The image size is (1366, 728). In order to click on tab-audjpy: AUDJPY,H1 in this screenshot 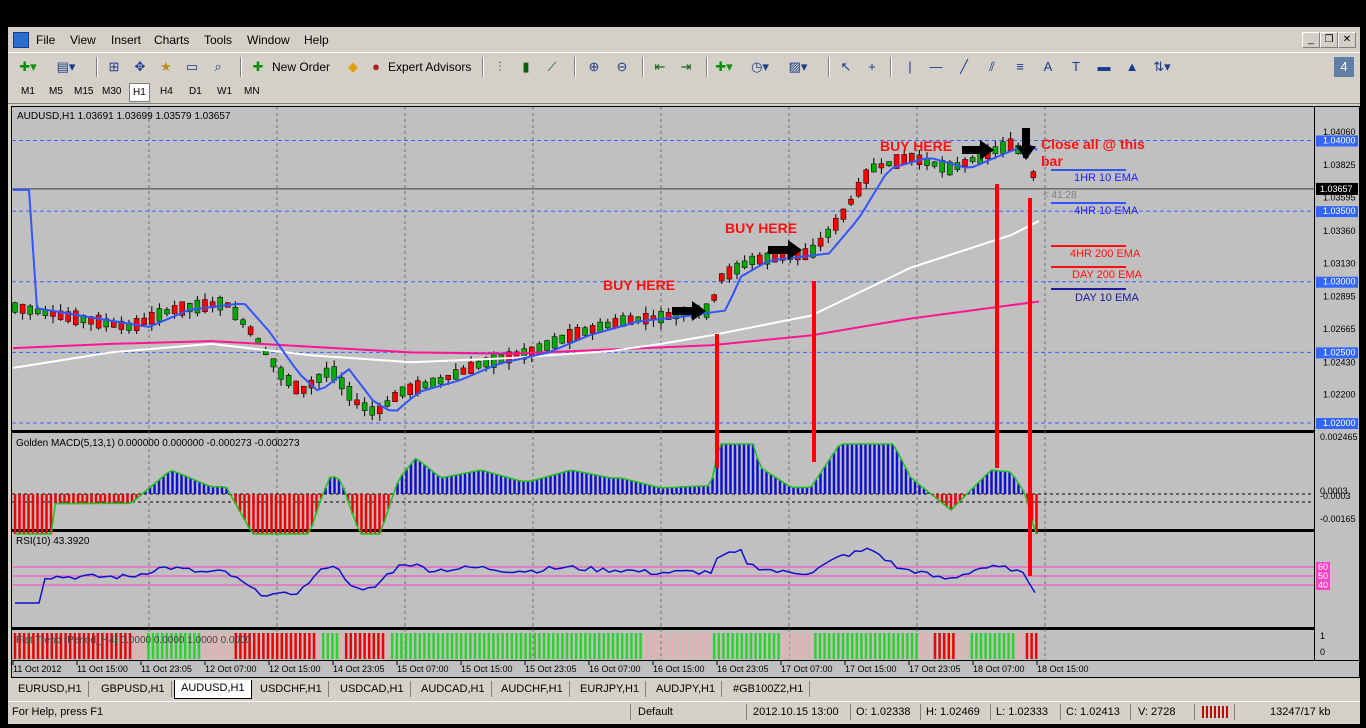, I will do `click(686, 689)`.